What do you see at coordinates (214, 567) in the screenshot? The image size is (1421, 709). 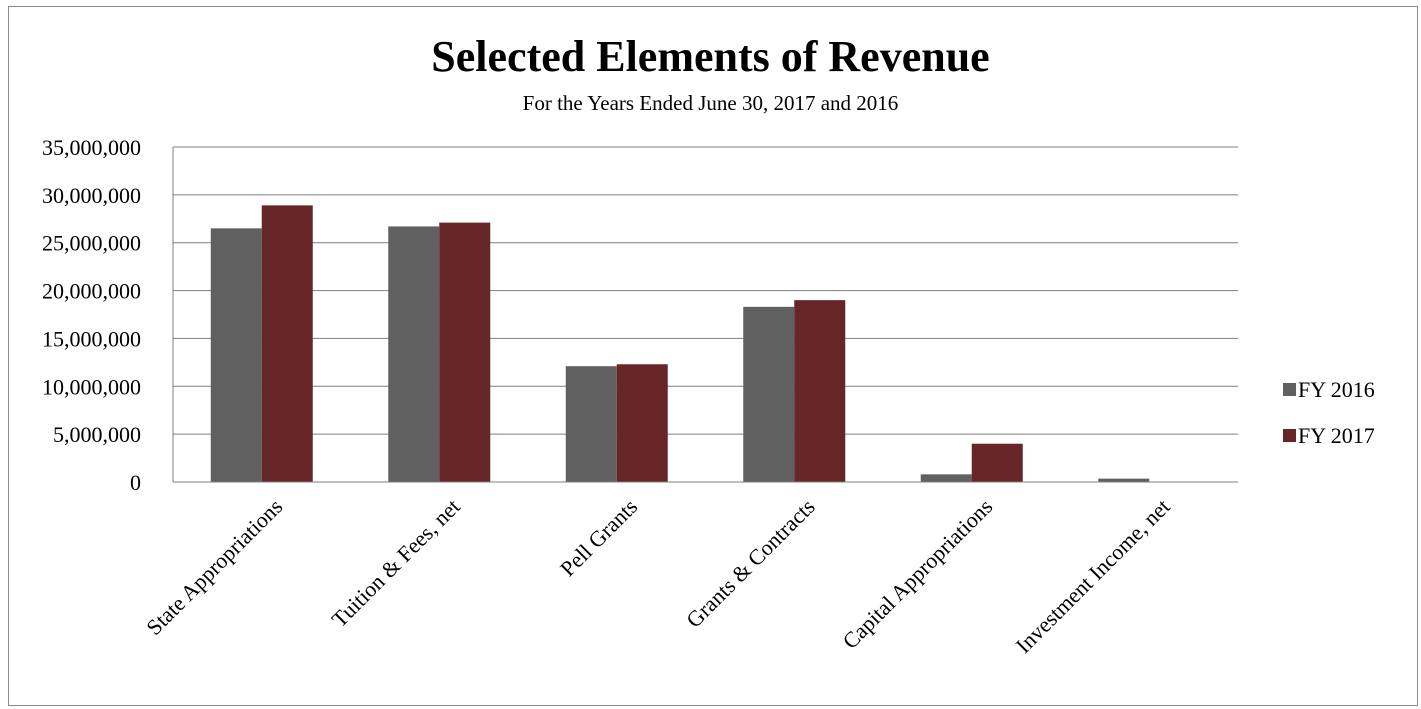 I see `x-tick-label: State Appropriations` at bounding box center [214, 567].